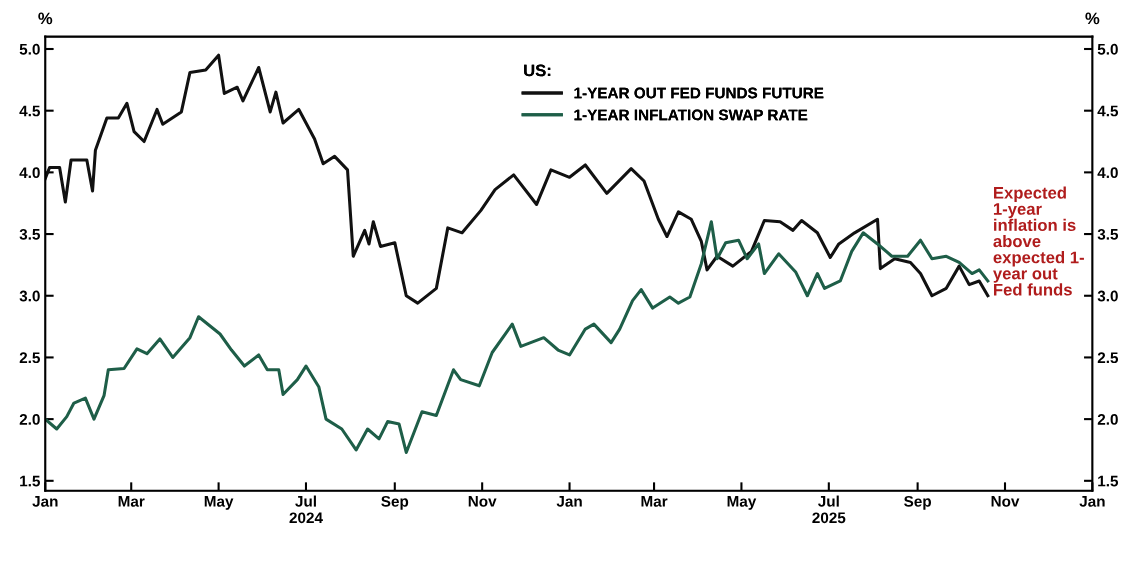 Image resolution: width=1132 pixels, height=564 pixels. What do you see at coordinates (1108, 481) in the screenshot?
I see `y2-tick-label: 1.5` at bounding box center [1108, 481].